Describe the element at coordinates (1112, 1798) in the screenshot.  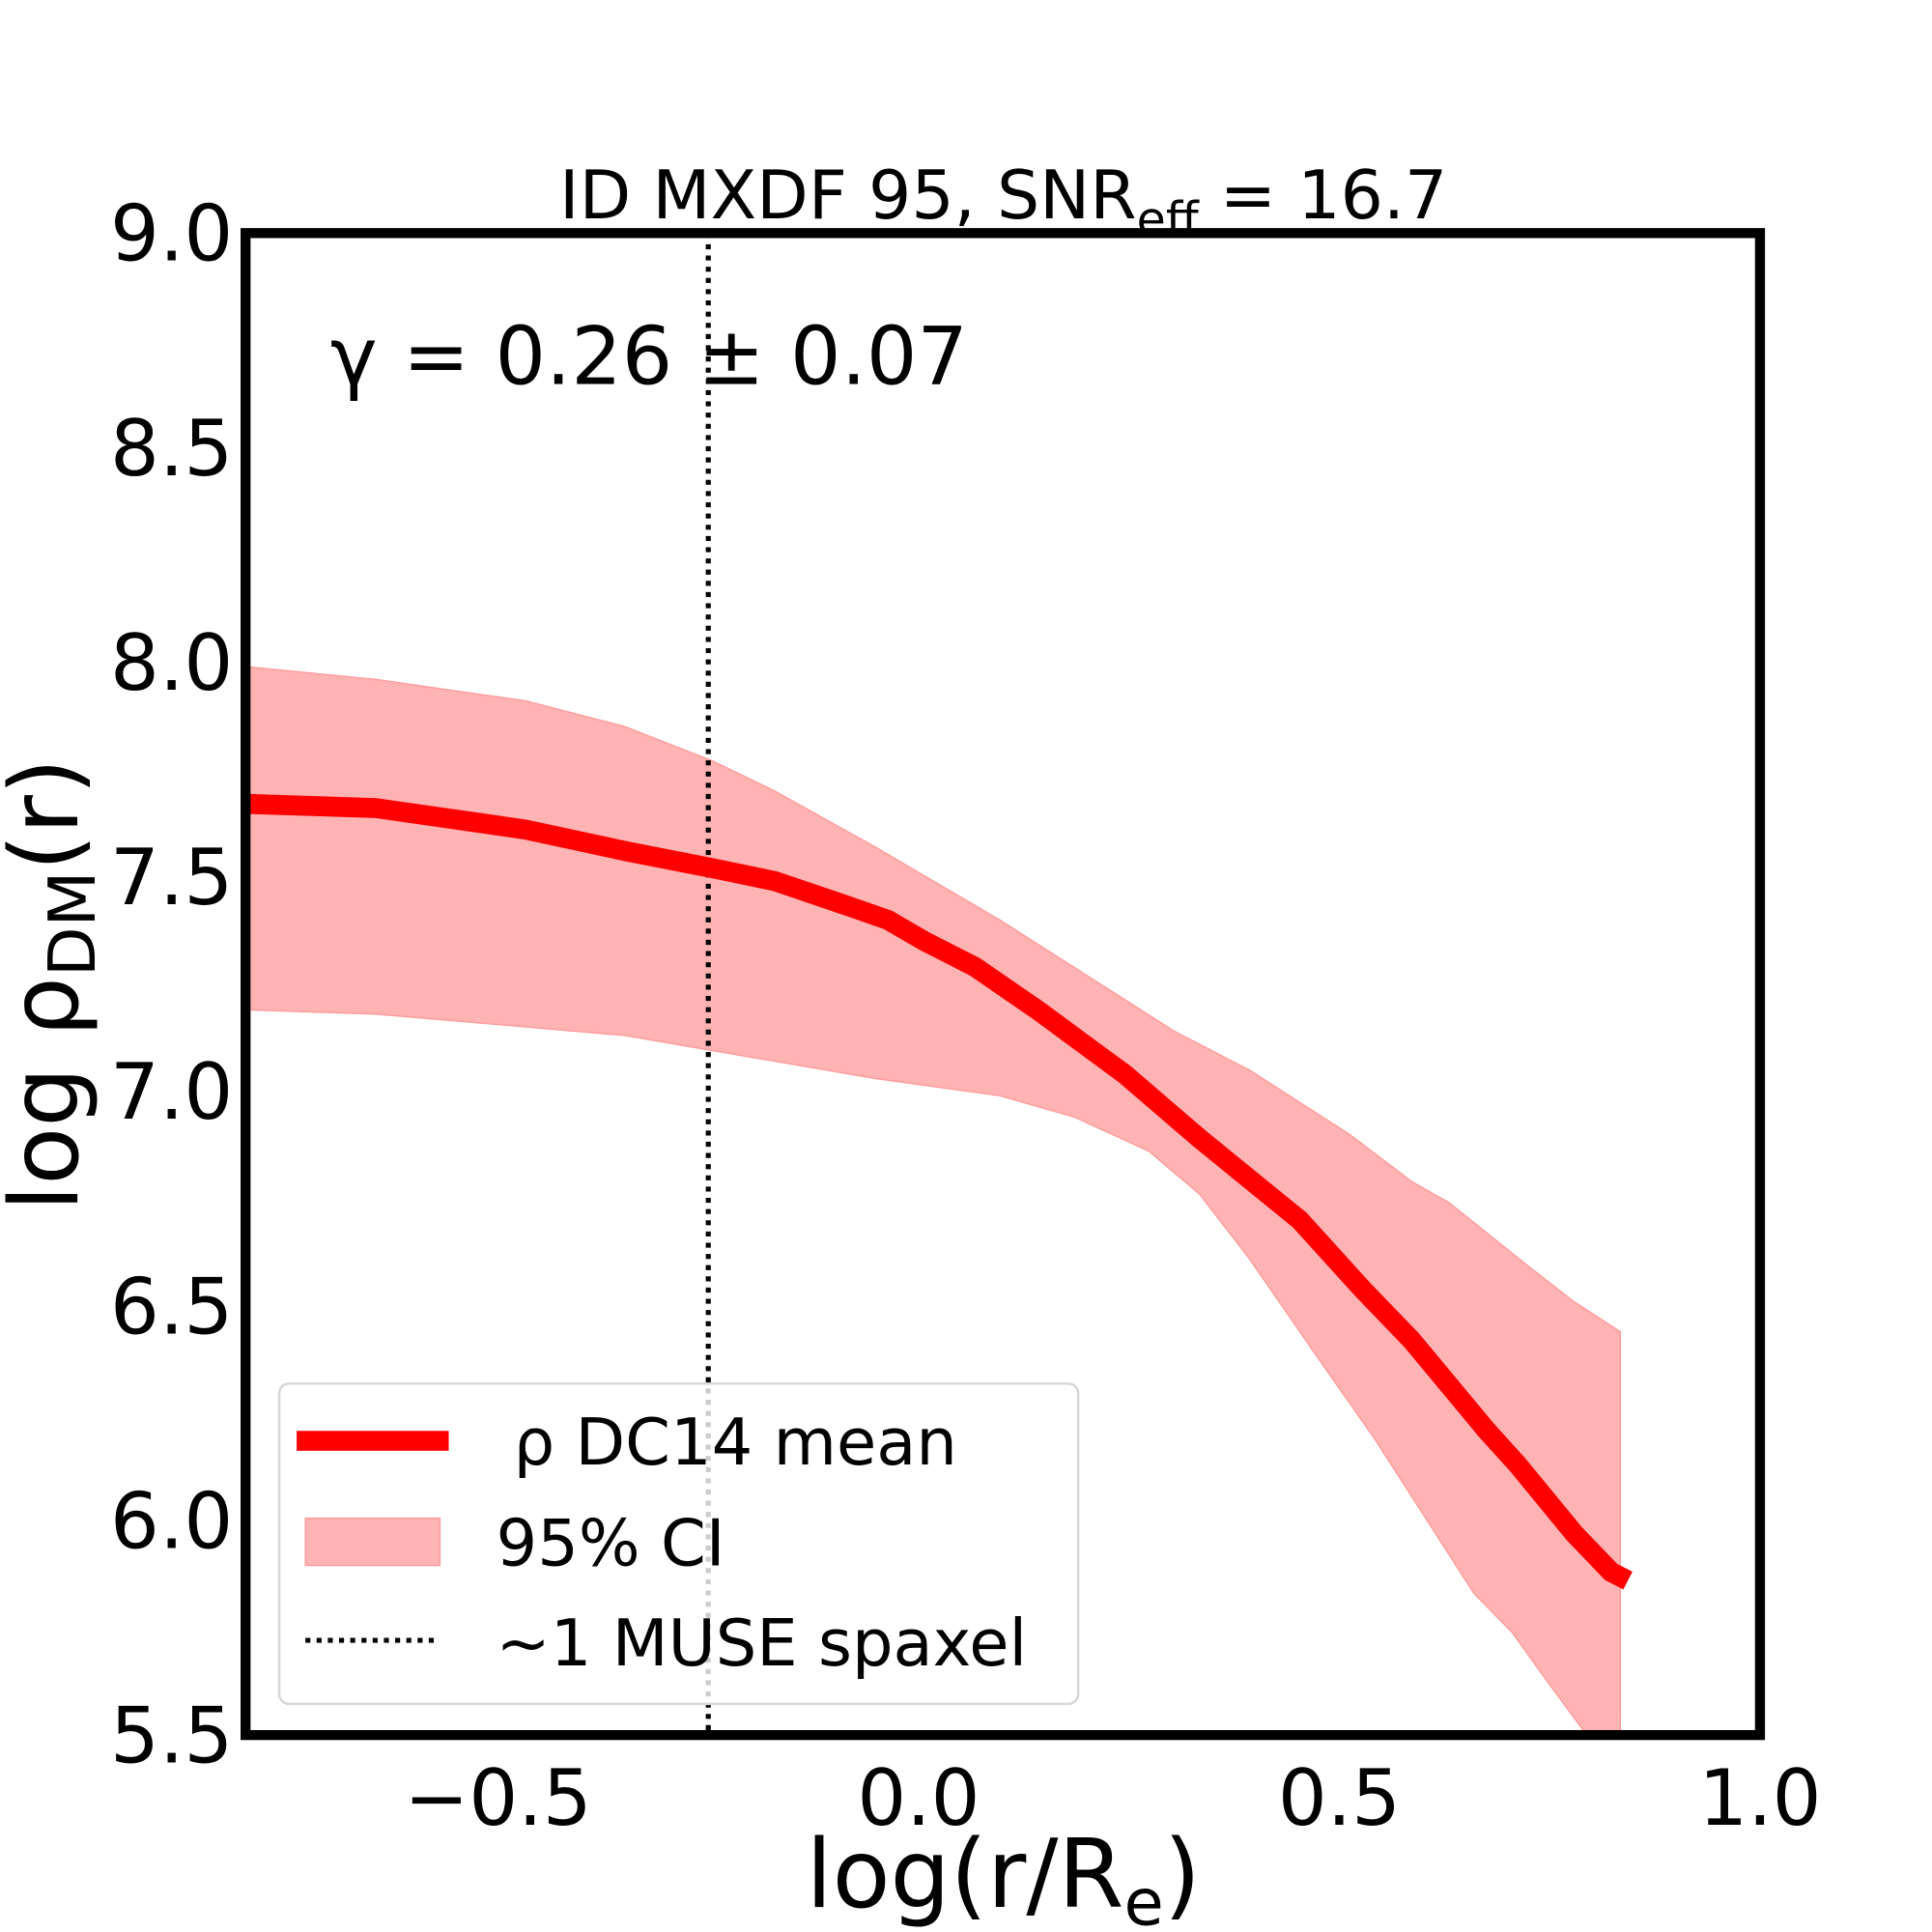
I see `x-ticks: −0.5 0.0 0.5 1.0` at that location.